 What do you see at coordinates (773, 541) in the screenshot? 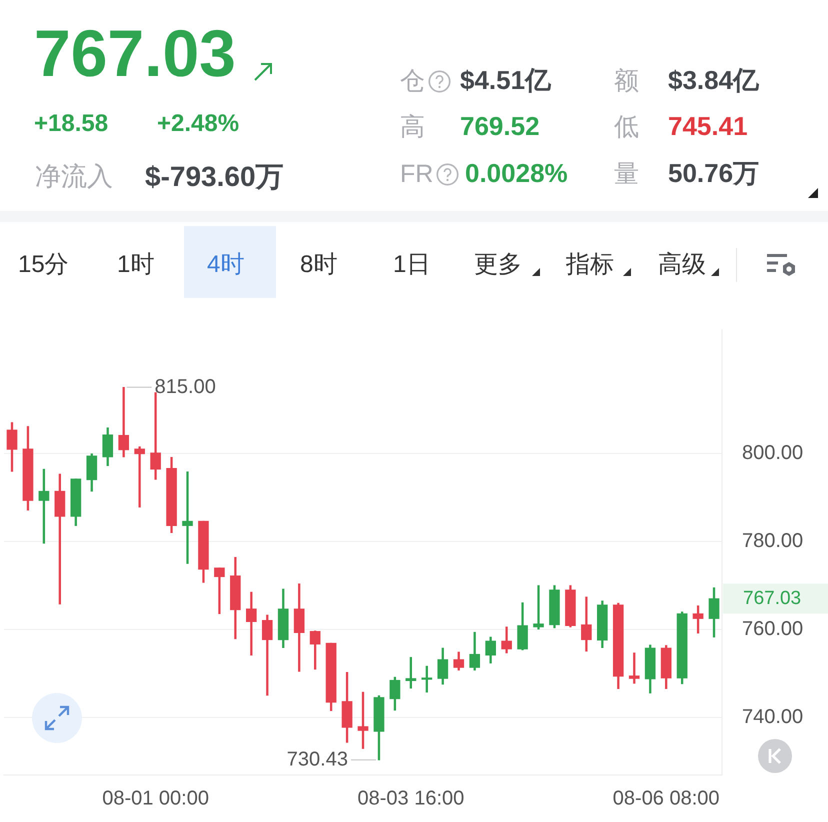
I see `y-tick-label: 780.00` at bounding box center [773, 541].